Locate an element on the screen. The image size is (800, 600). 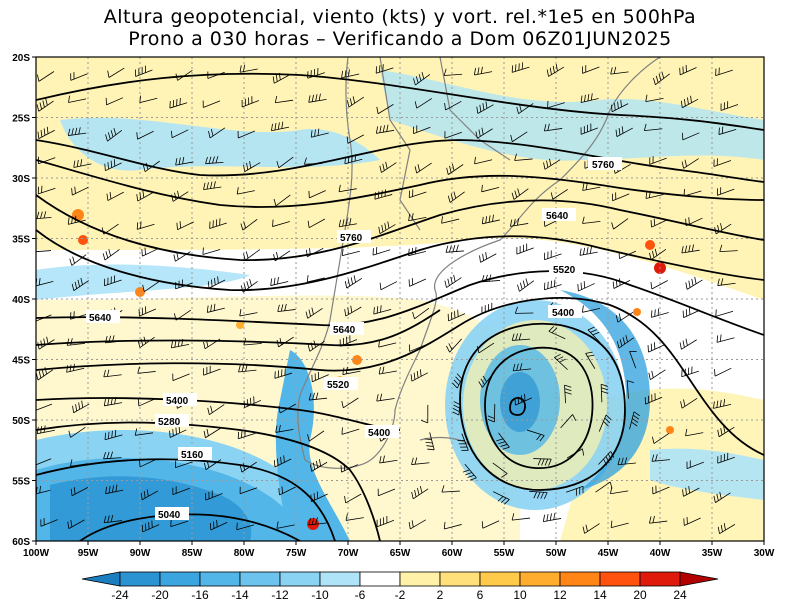
contour-label: 5160 is located at coordinates (192, 455).